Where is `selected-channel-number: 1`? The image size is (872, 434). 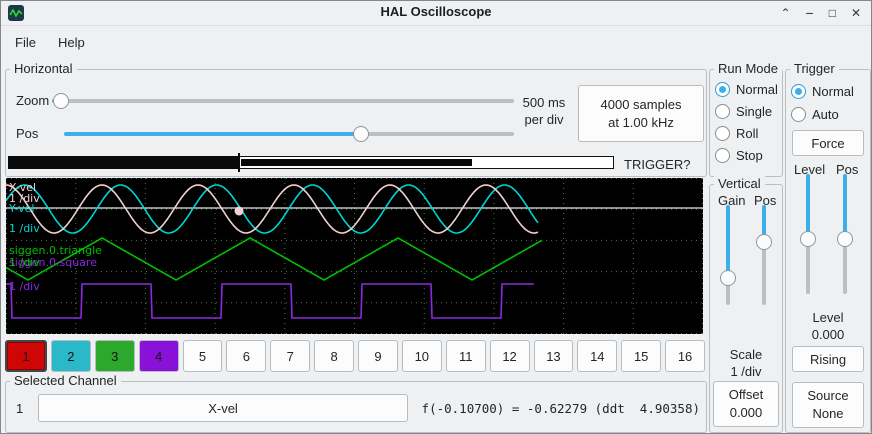 selected-channel-number: 1 is located at coordinates (20, 408).